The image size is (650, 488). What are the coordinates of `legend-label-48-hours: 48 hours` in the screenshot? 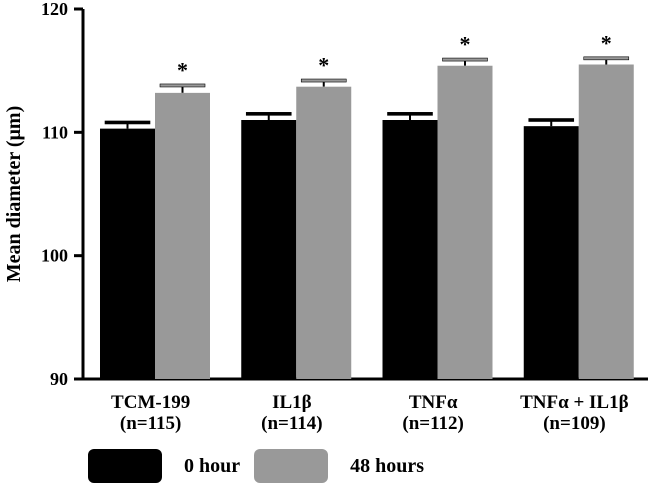 It's located at (387, 465).